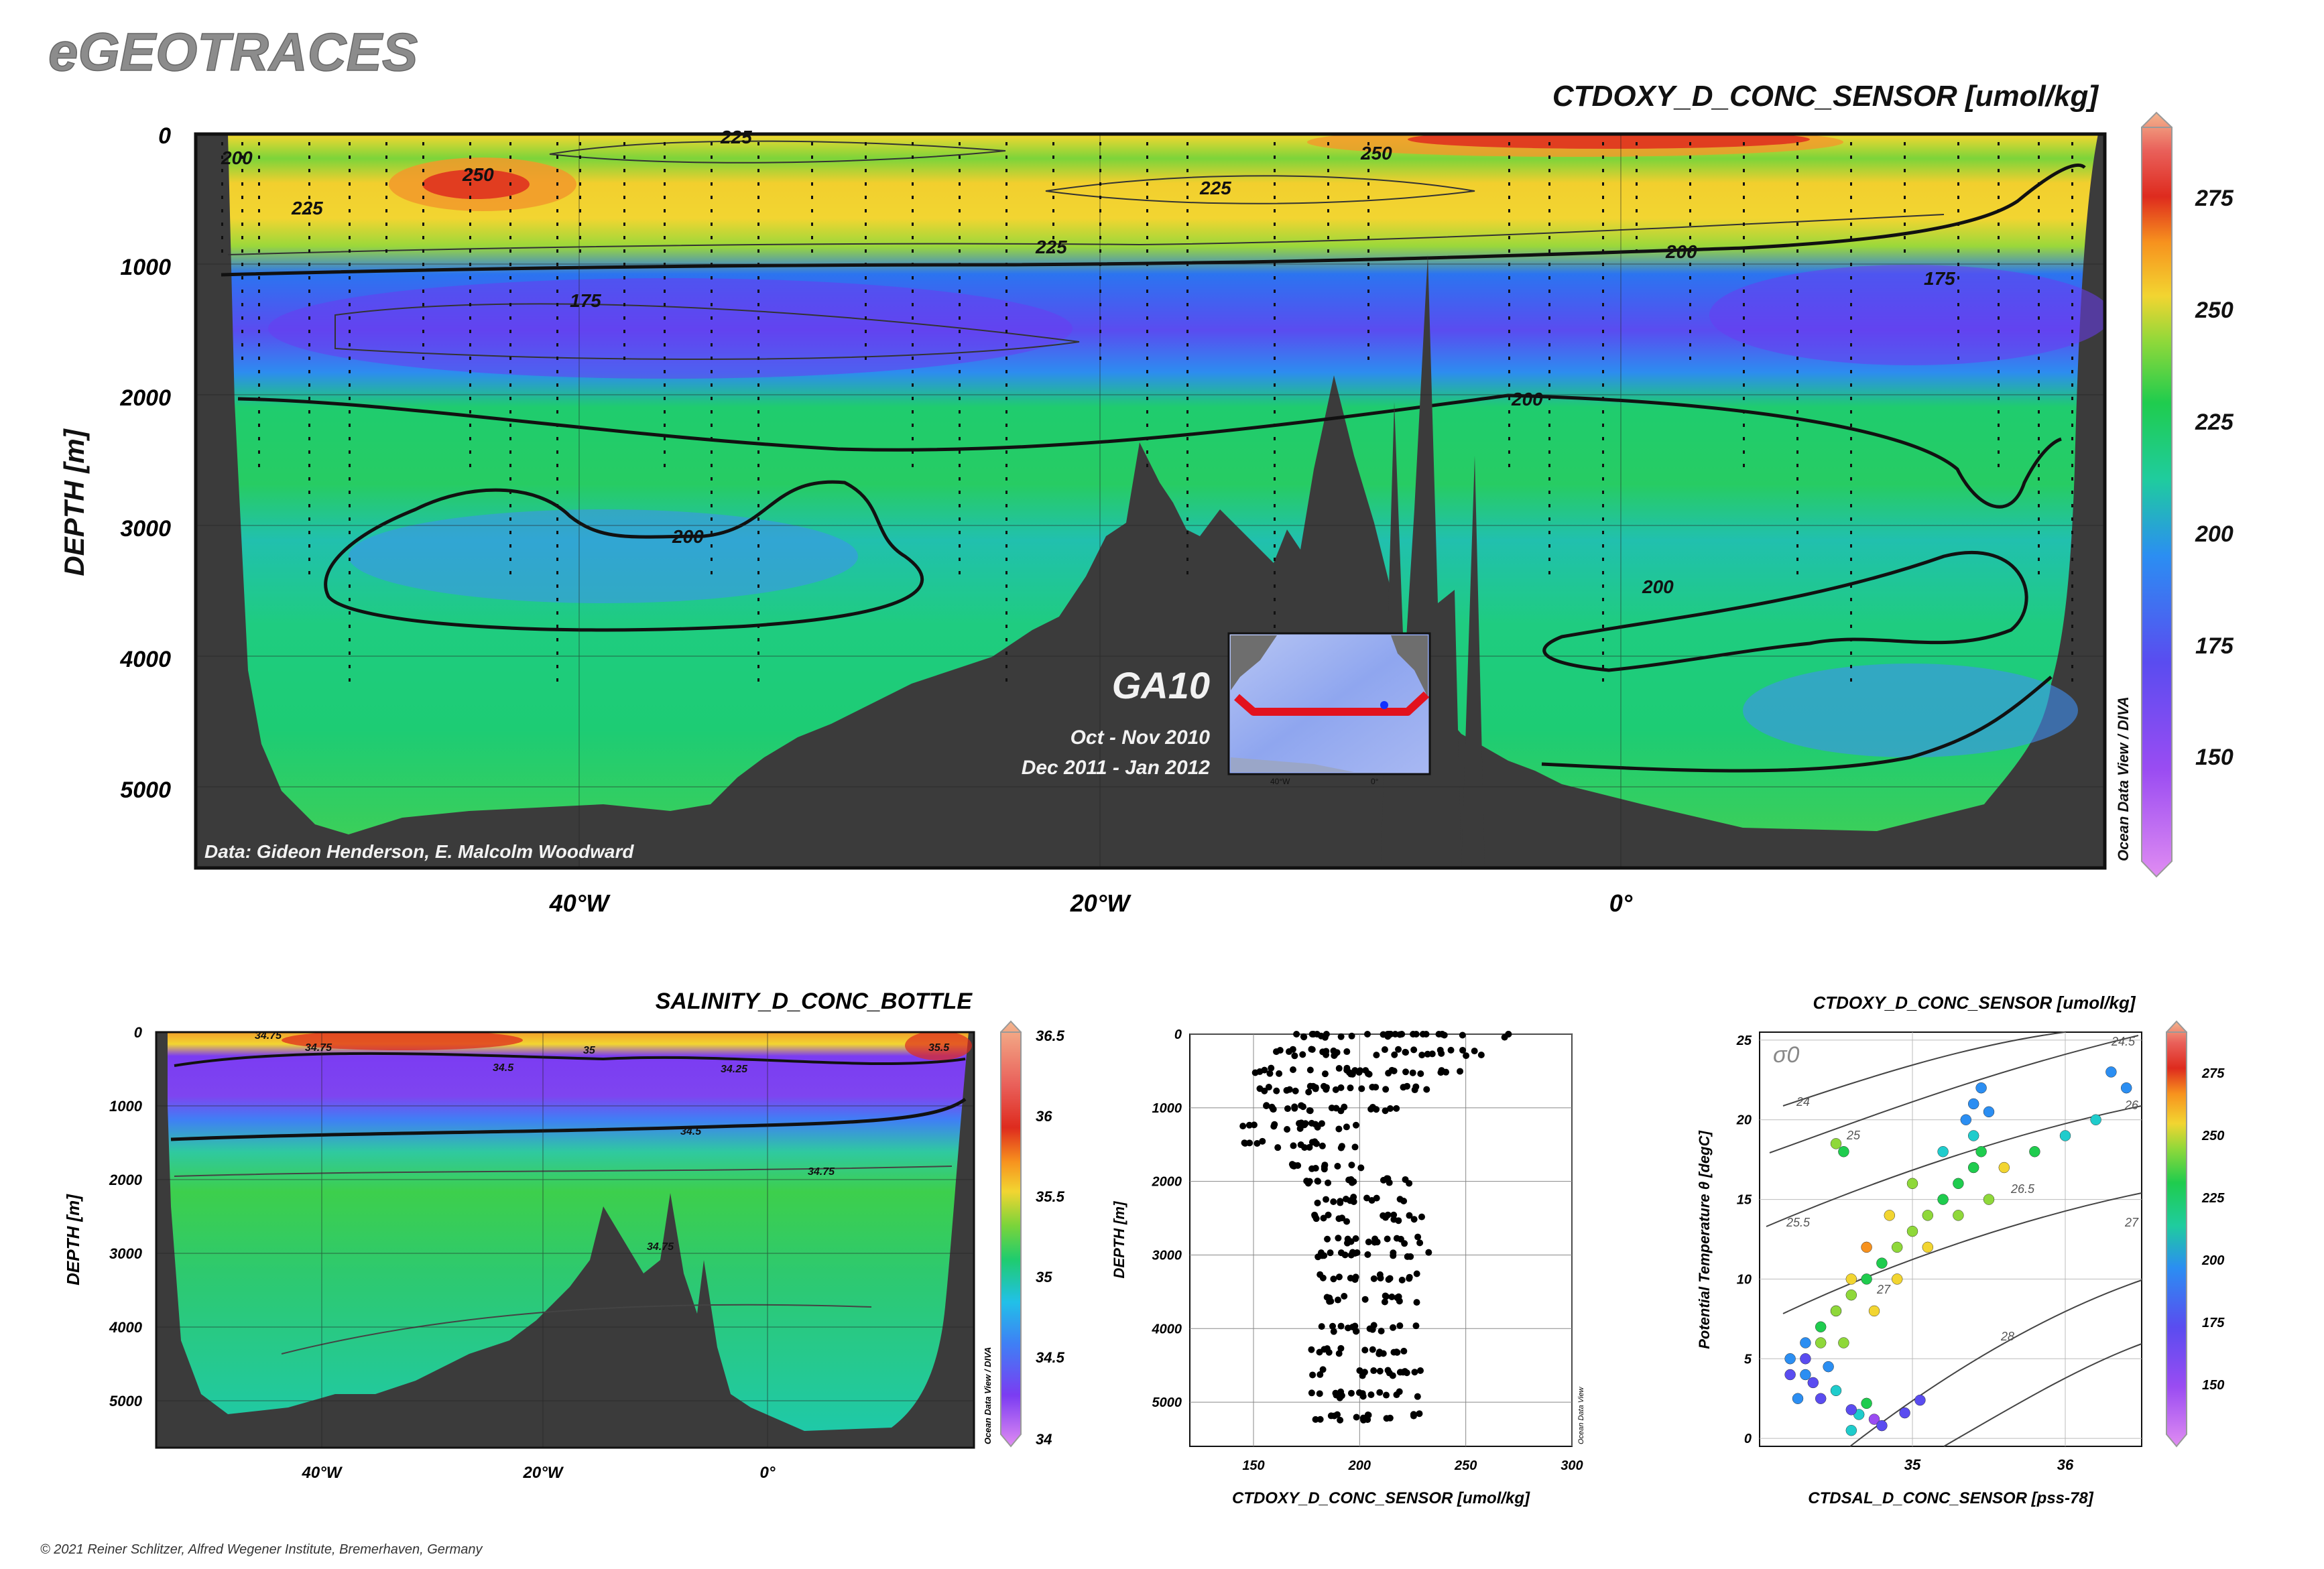 The width and height of the screenshot is (2324, 1569). I want to click on salinity-colorbar-tick: 36.5, so click(1050, 1035).